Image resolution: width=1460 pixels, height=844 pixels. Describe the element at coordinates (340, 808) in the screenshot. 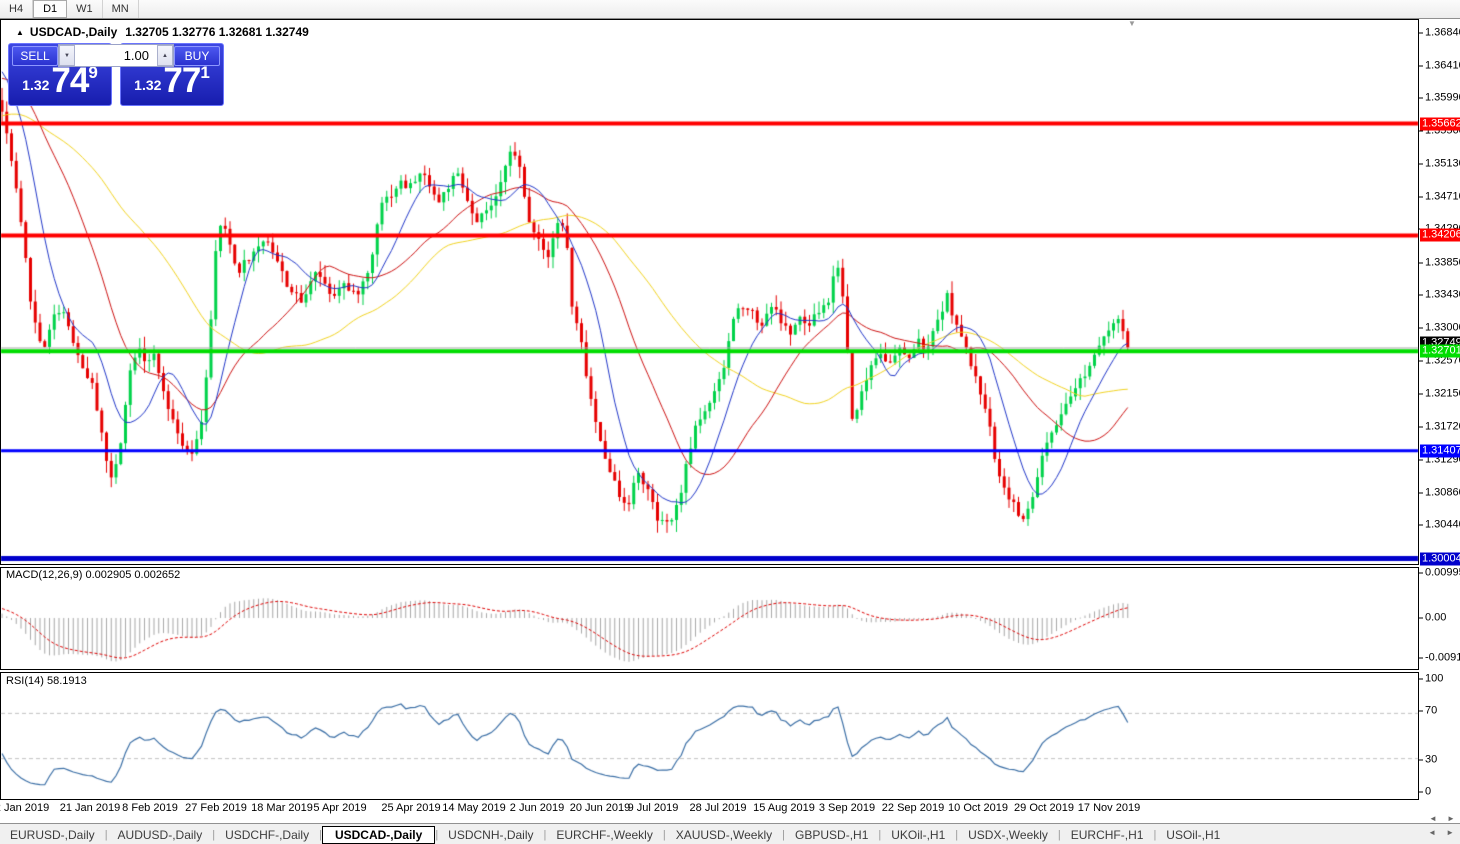

I see `date-axis-label: 5 Apr 2019` at that location.